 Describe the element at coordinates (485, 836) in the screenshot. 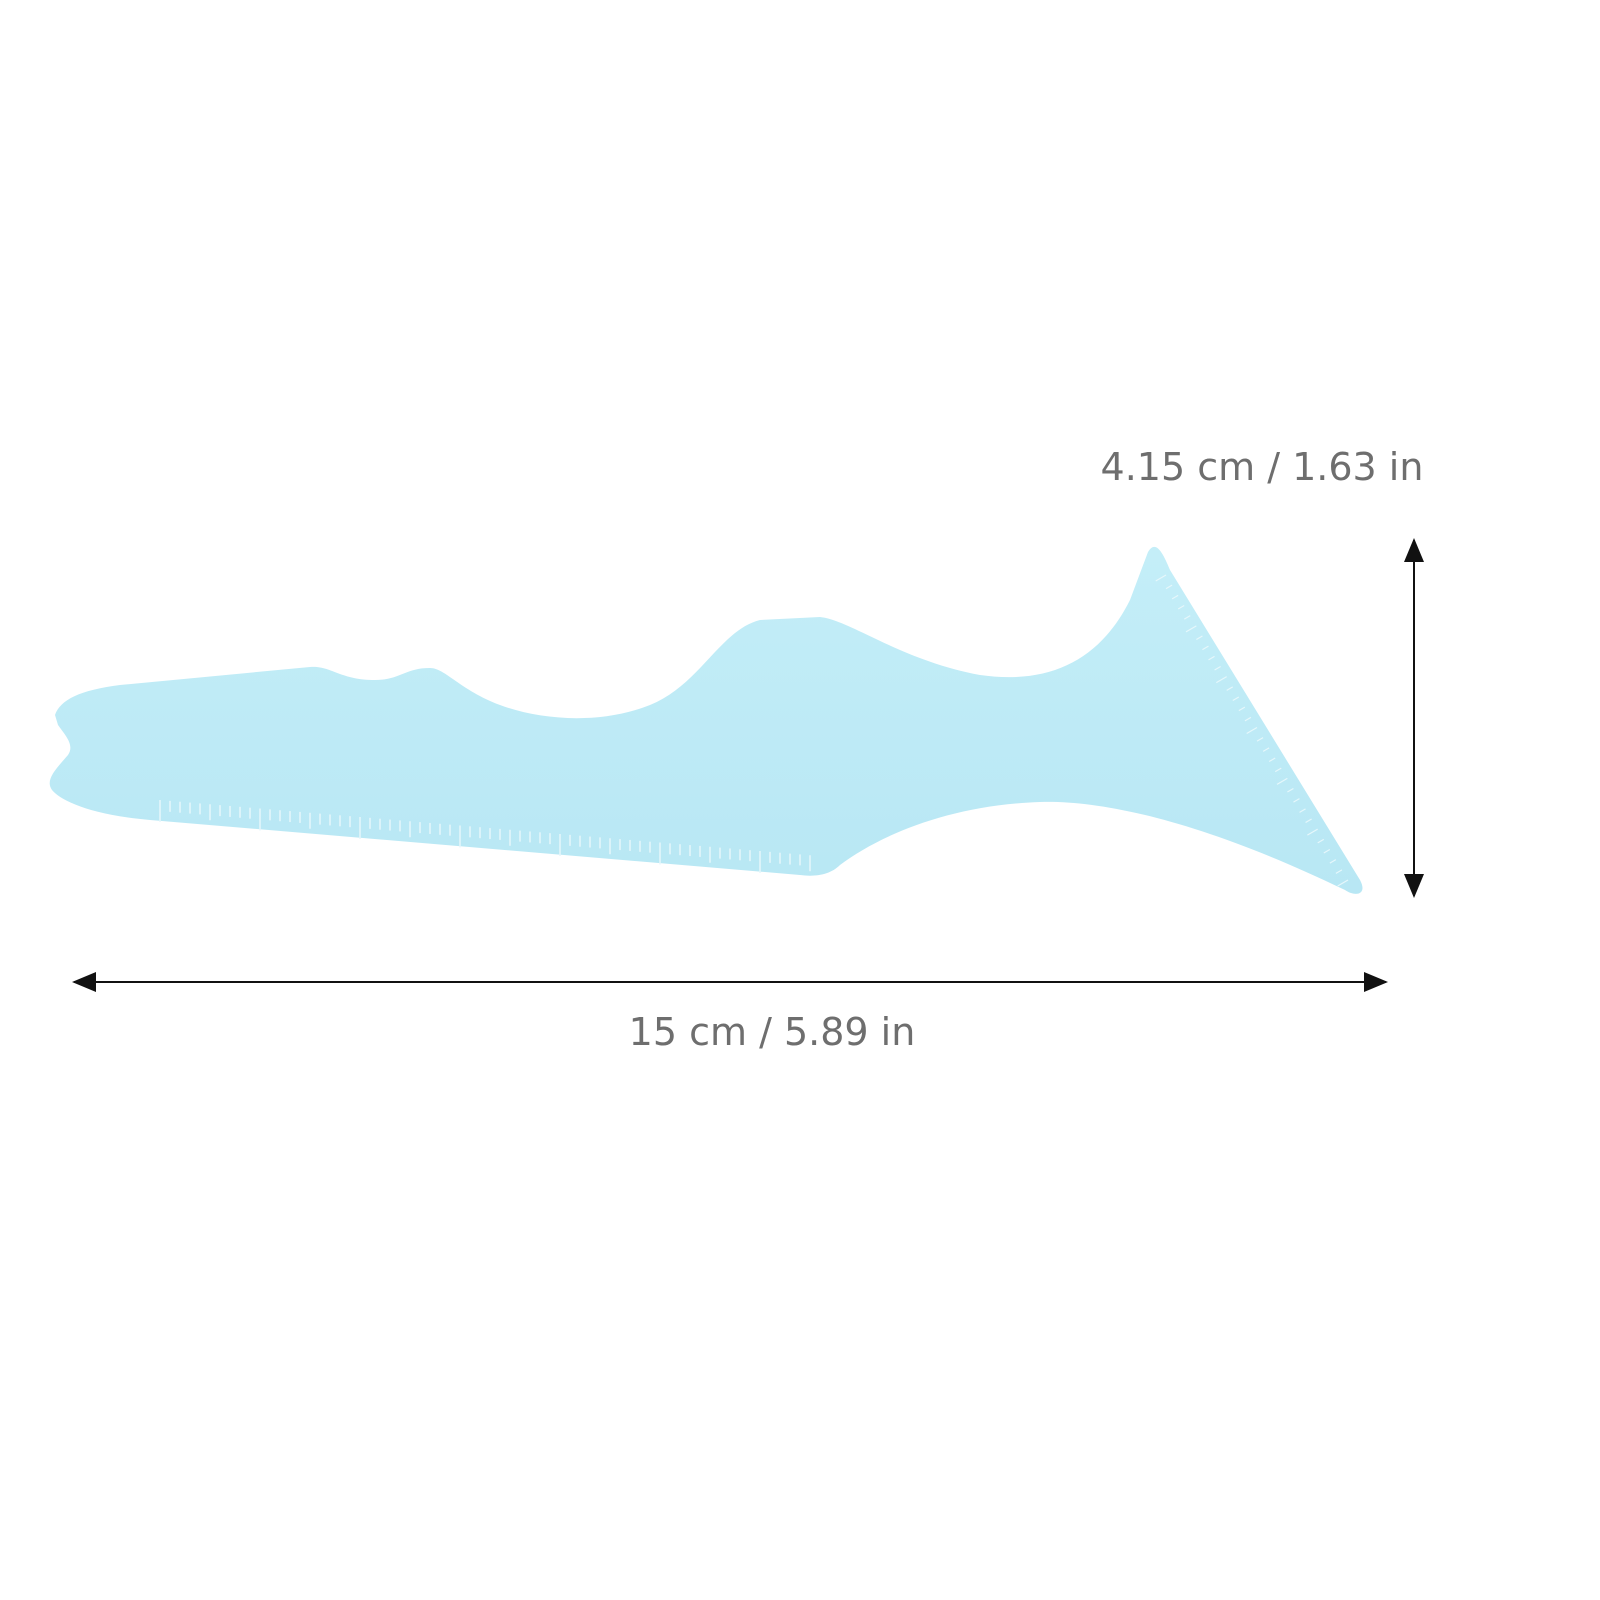

I see `ruler-ticks` at that location.